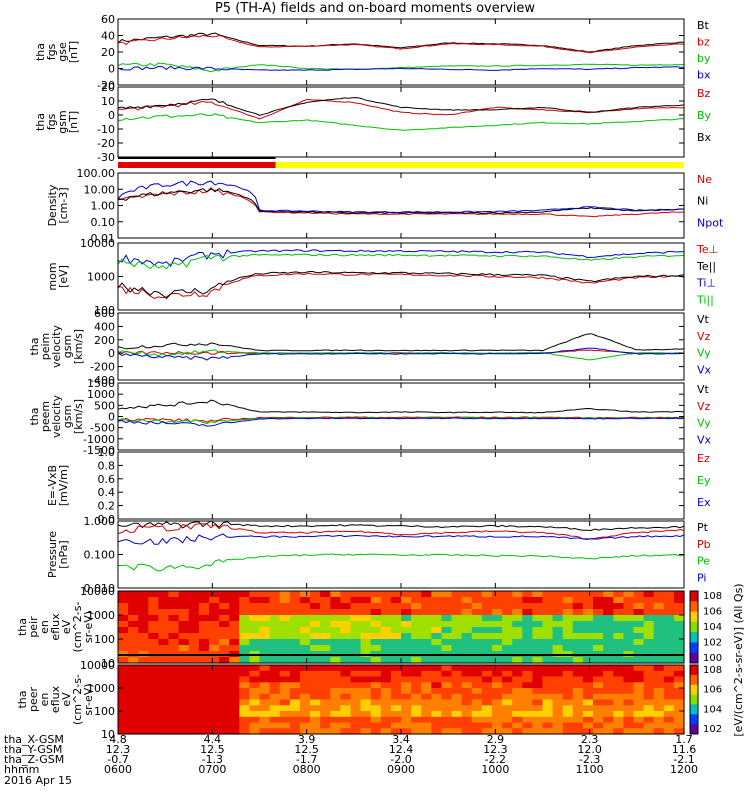 Image resolution: width=750 pixels, height=800 pixels. What do you see at coordinates (704, 336) in the screenshot?
I see `legend-entry-Vz: Vz` at bounding box center [704, 336].